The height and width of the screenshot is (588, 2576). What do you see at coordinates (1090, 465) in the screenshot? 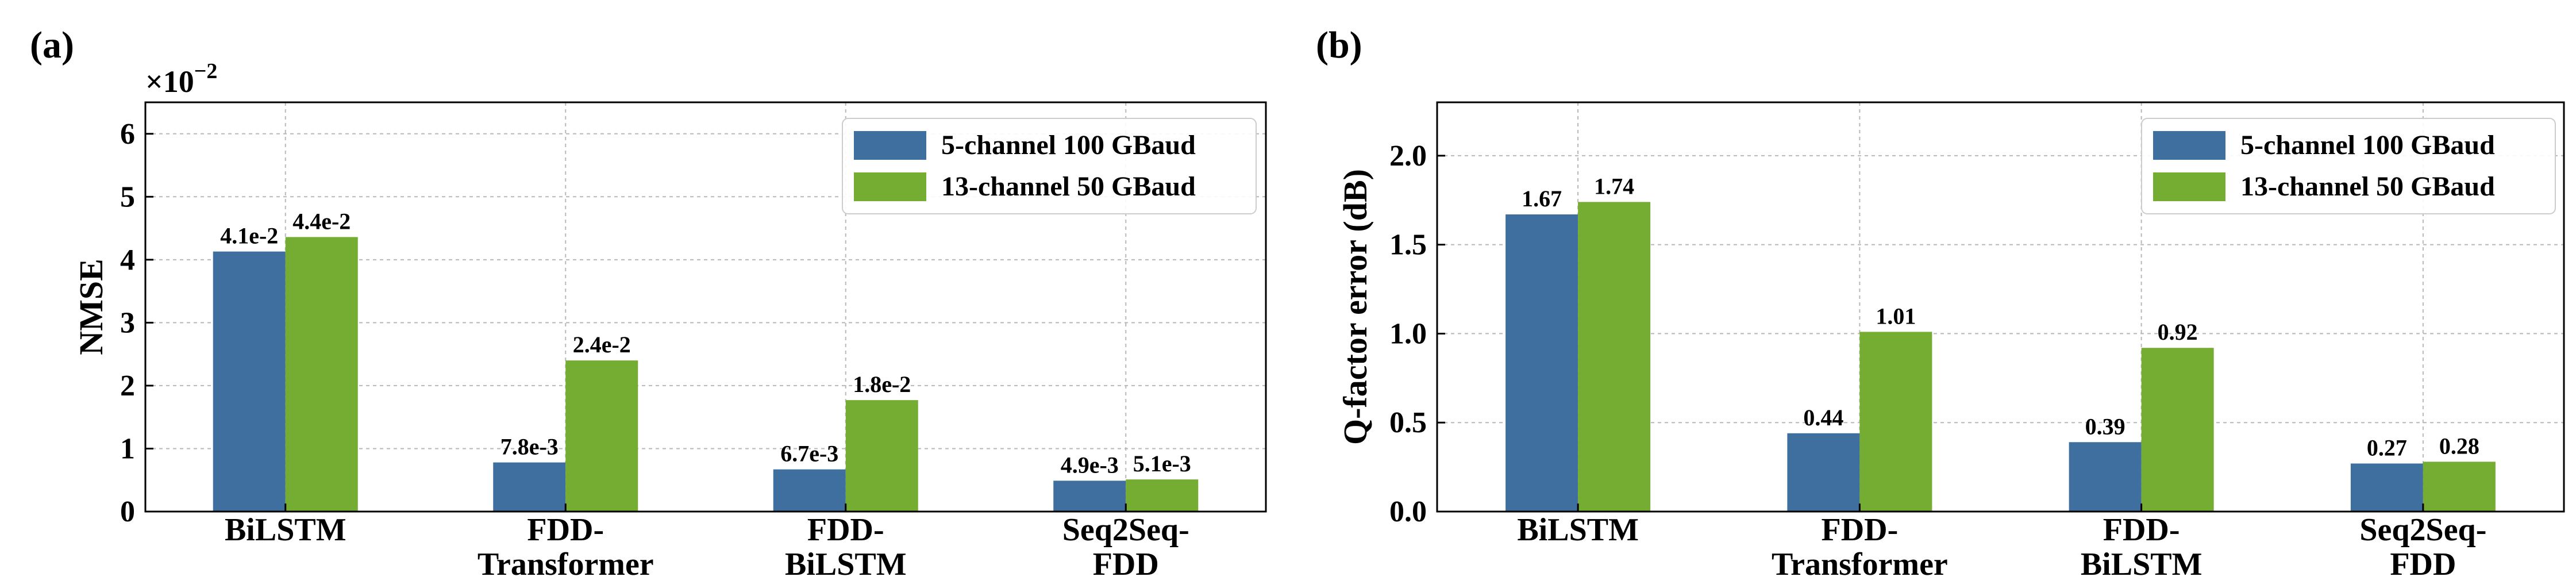
I see `bar-value-label: 4.9e-3` at bounding box center [1090, 465].